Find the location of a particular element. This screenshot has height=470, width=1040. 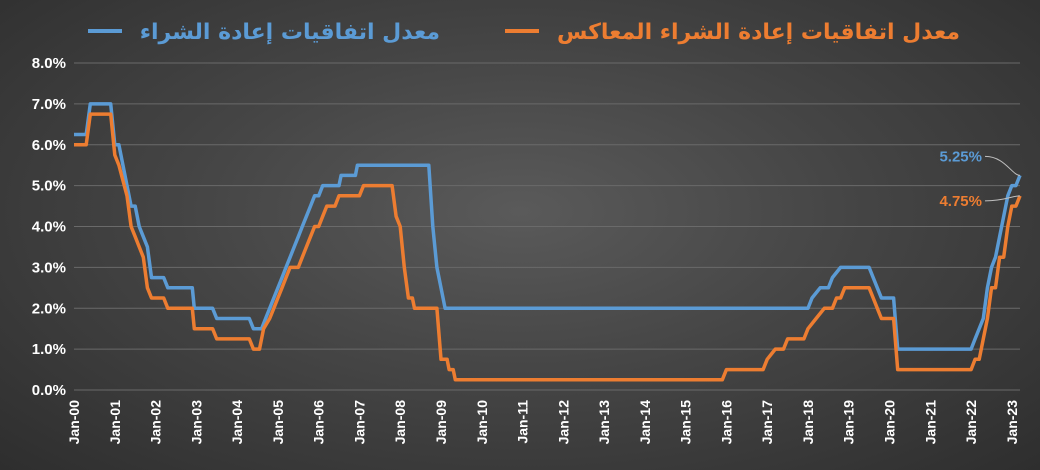

legend-label-0: معدل اتفاقيات إعادة الشراء is located at coordinates (290, 32).